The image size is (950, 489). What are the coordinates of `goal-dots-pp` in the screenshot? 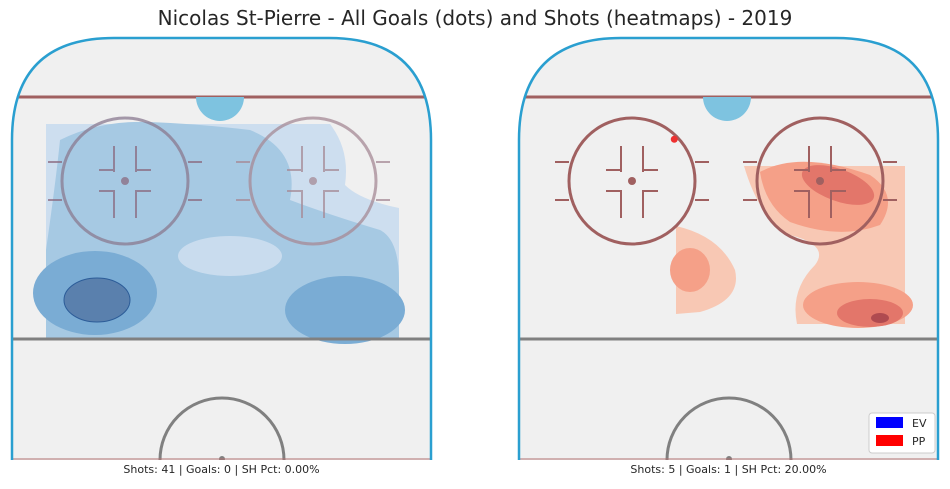 It's located at (674, 139).